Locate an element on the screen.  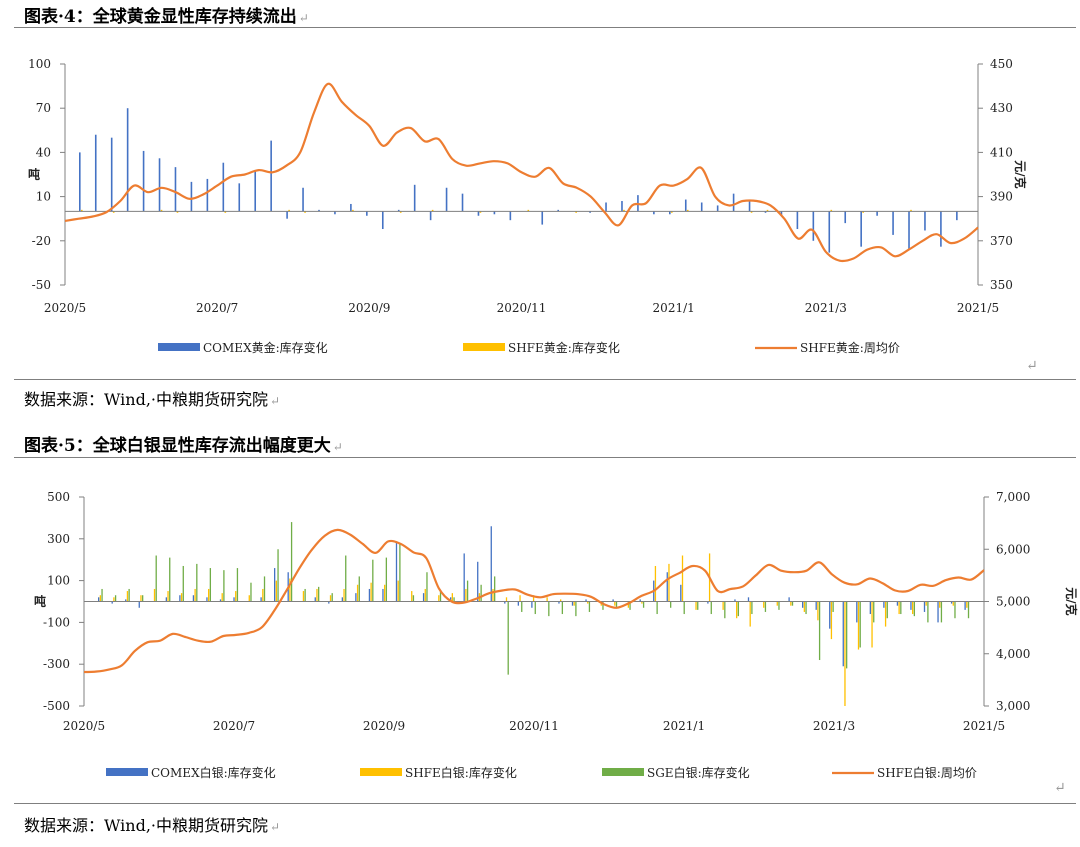
right-axis-tick-label: 410 is located at coordinates (1001, 152).